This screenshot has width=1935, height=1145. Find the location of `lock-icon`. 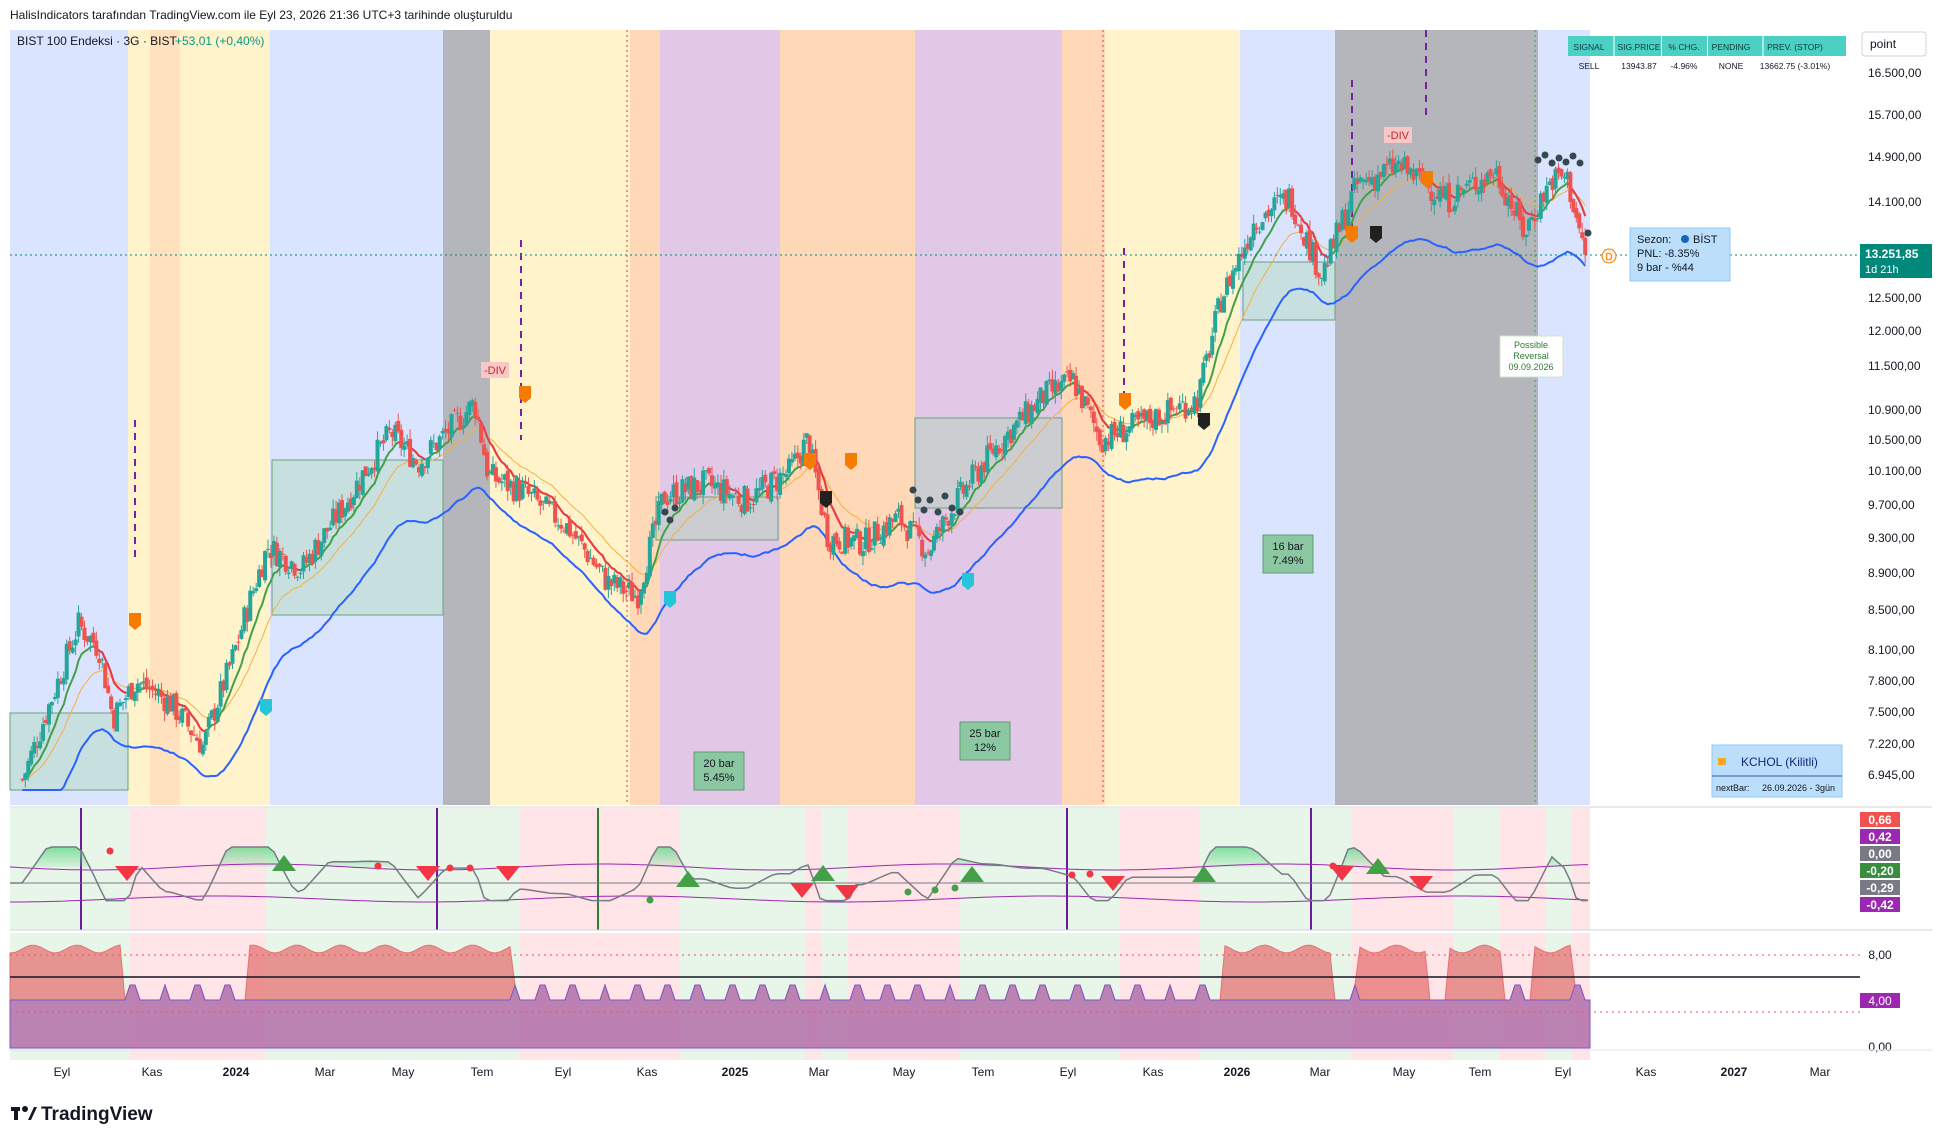

lock-icon is located at coordinates (1722, 761).